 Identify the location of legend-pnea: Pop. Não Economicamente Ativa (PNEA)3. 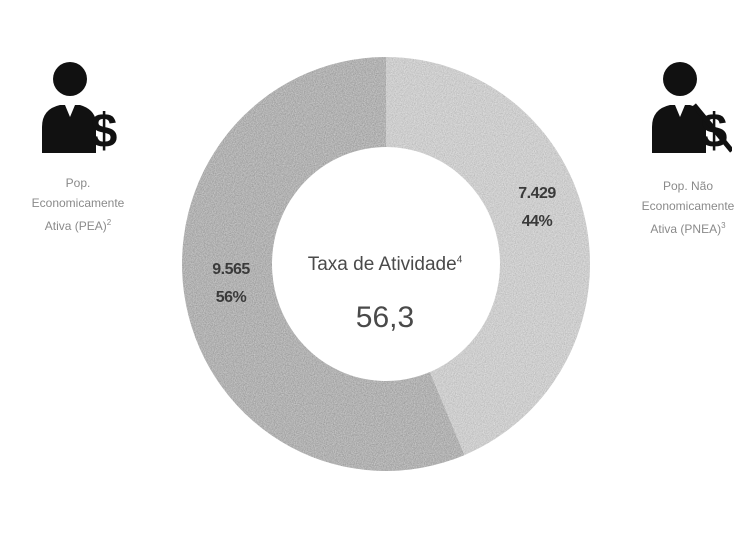
(688, 207).